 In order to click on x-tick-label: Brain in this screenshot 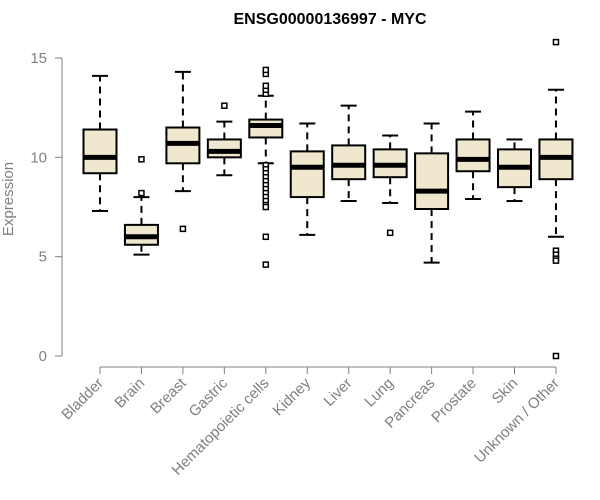, I will do `click(129, 393)`.